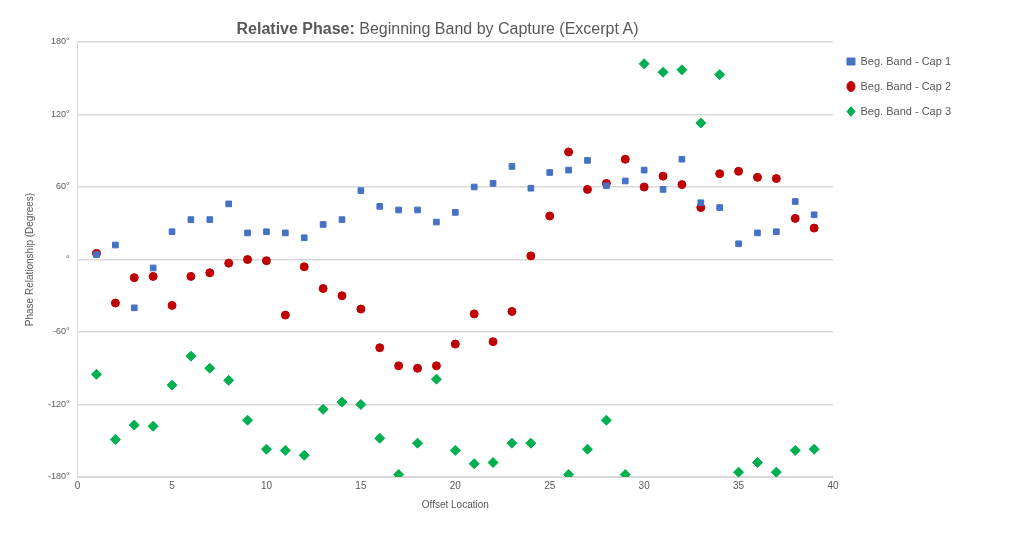 Image resolution: width=1021 pixels, height=535 pixels. What do you see at coordinates (58, 476) in the screenshot?
I see `y-tick-label: -180°` at bounding box center [58, 476].